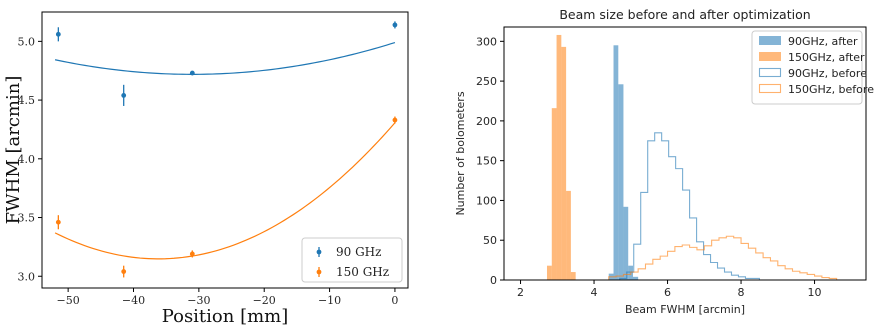 Image resolution: width=895 pixels, height=329 pixels. What do you see at coordinates (225, 316) in the screenshot?
I see `left-x-axis-label: Position [mm]` at bounding box center [225, 316].